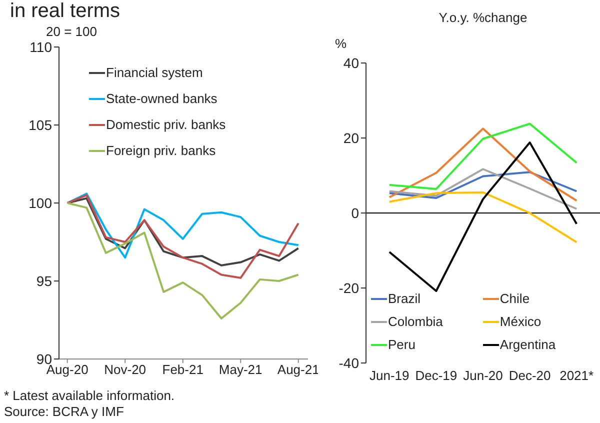  I want to click on legend-label: Domestic priv. banks, so click(166, 124).